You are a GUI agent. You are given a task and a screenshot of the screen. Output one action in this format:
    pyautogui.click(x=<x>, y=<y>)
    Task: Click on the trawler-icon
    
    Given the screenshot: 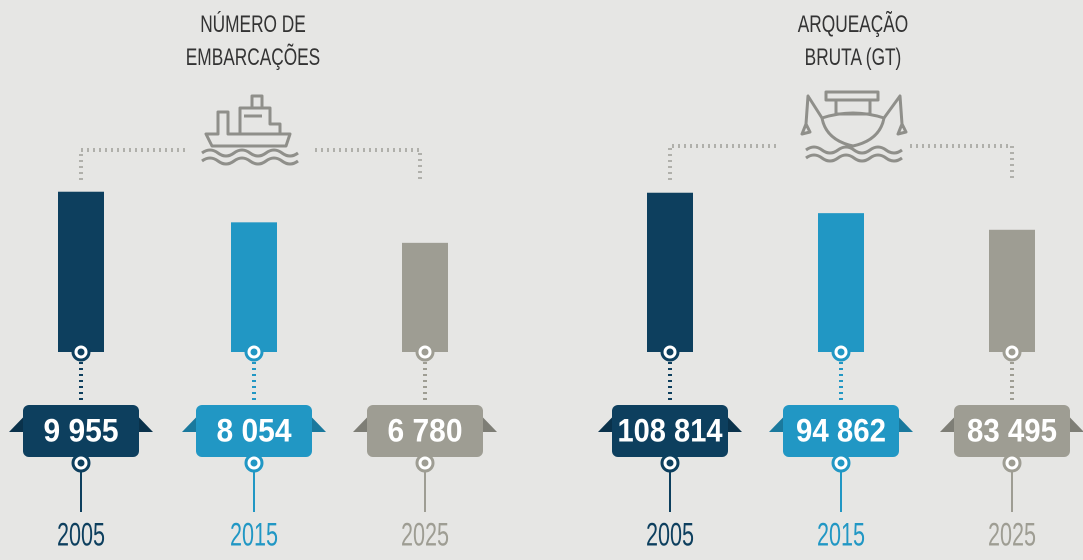 What is the action you would take?
    pyautogui.click(x=854, y=126)
    